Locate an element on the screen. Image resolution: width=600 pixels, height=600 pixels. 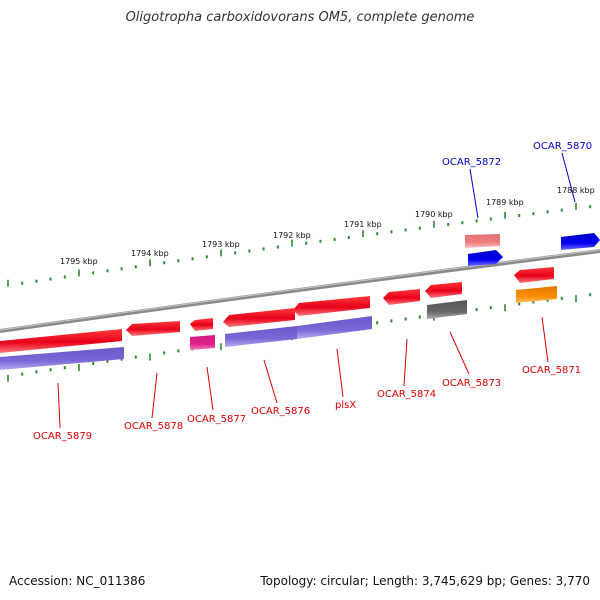
gene-label-ocar-5872: OCAR_5872 is located at coordinates (471, 162).